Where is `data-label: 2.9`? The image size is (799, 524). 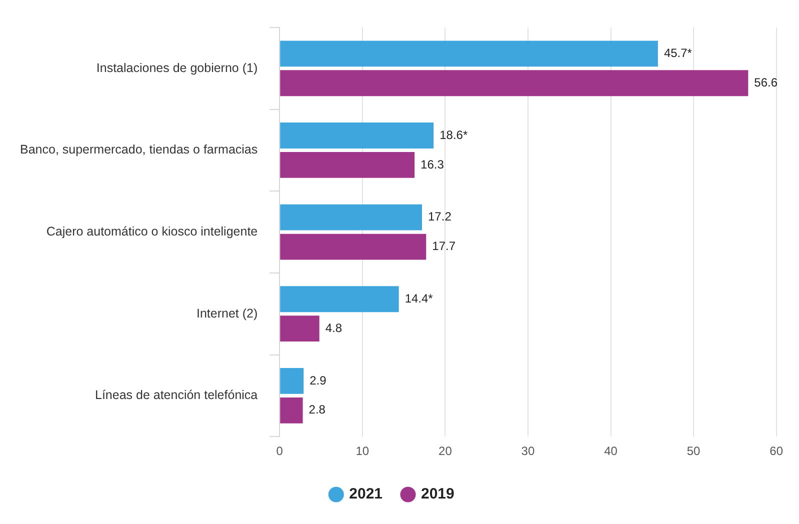
data-label: 2.9 is located at coordinates (318, 380).